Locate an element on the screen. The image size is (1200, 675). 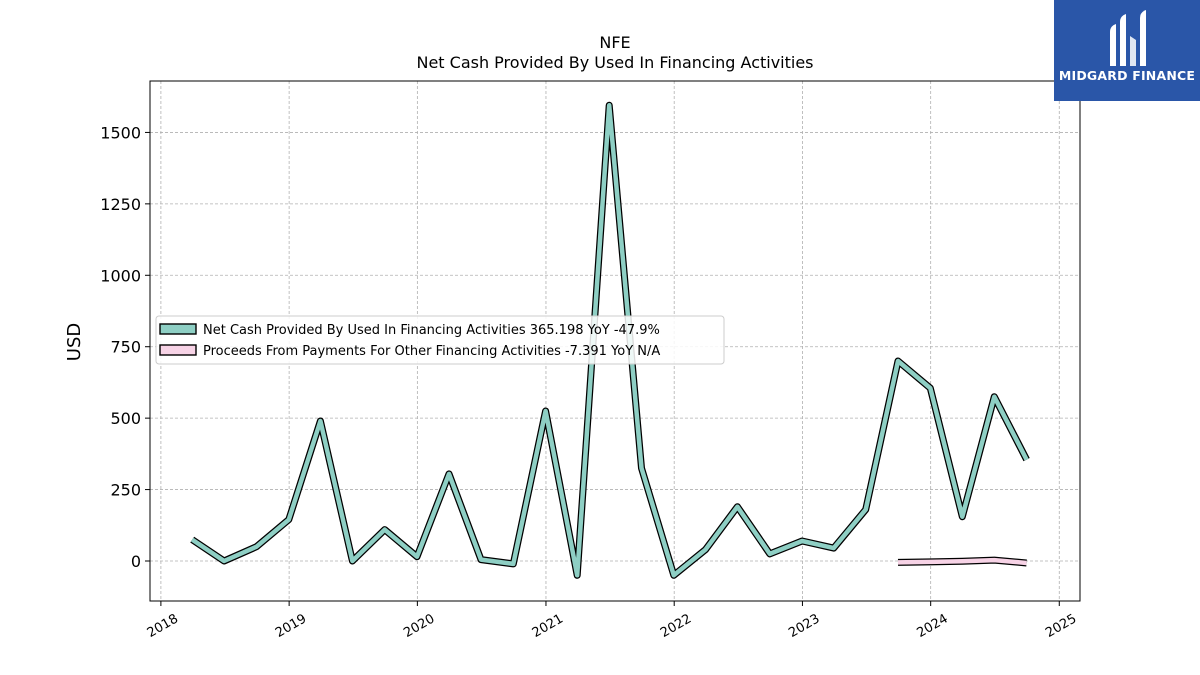
y-axis-ticks: 0 250 500 750 1000 1250 1500 is located at coordinates (125, 347).